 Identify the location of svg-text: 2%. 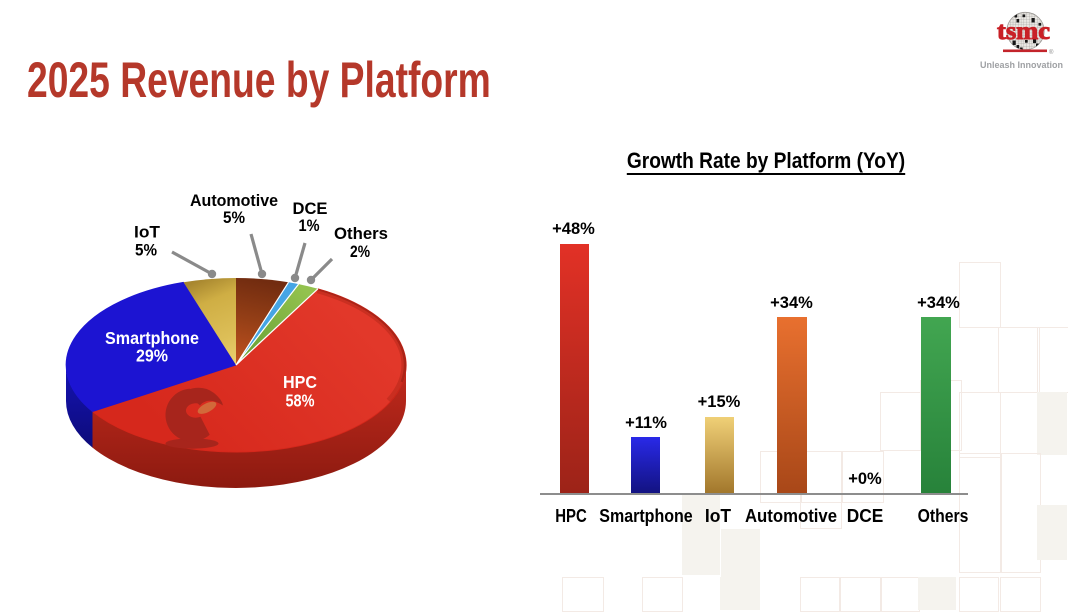
(360, 251).